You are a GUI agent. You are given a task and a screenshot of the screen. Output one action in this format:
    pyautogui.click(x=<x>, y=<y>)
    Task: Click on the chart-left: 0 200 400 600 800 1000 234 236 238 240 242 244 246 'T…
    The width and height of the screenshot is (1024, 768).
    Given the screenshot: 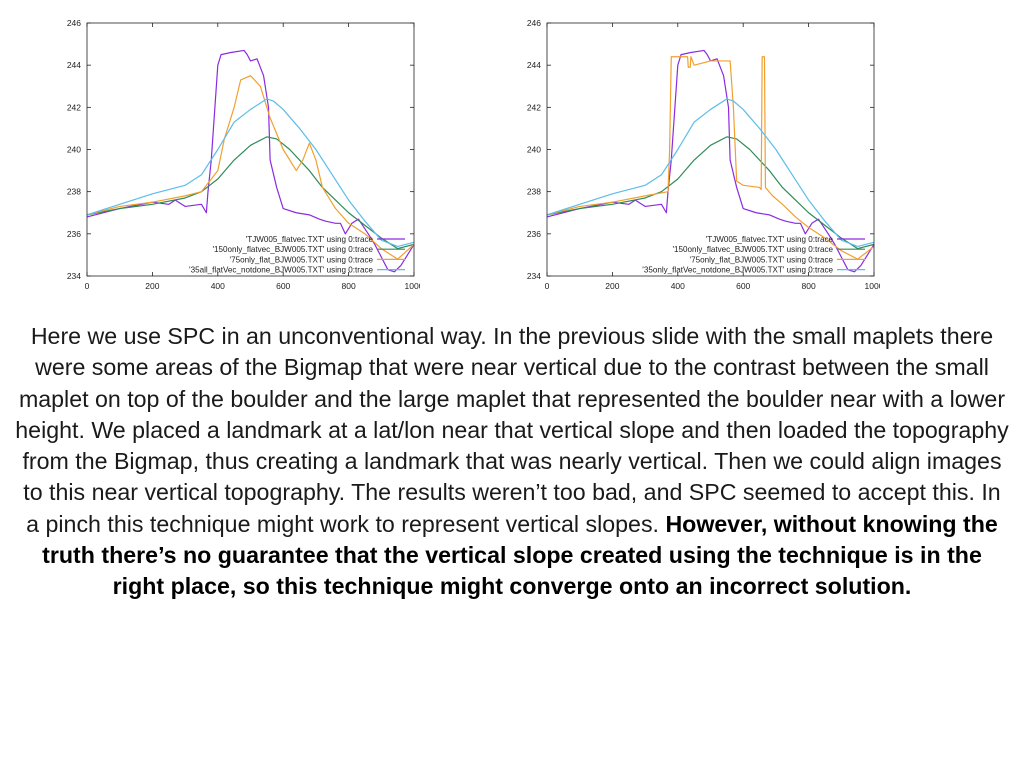 What is the action you would take?
    pyautogui.click(x=240, y=155)
    